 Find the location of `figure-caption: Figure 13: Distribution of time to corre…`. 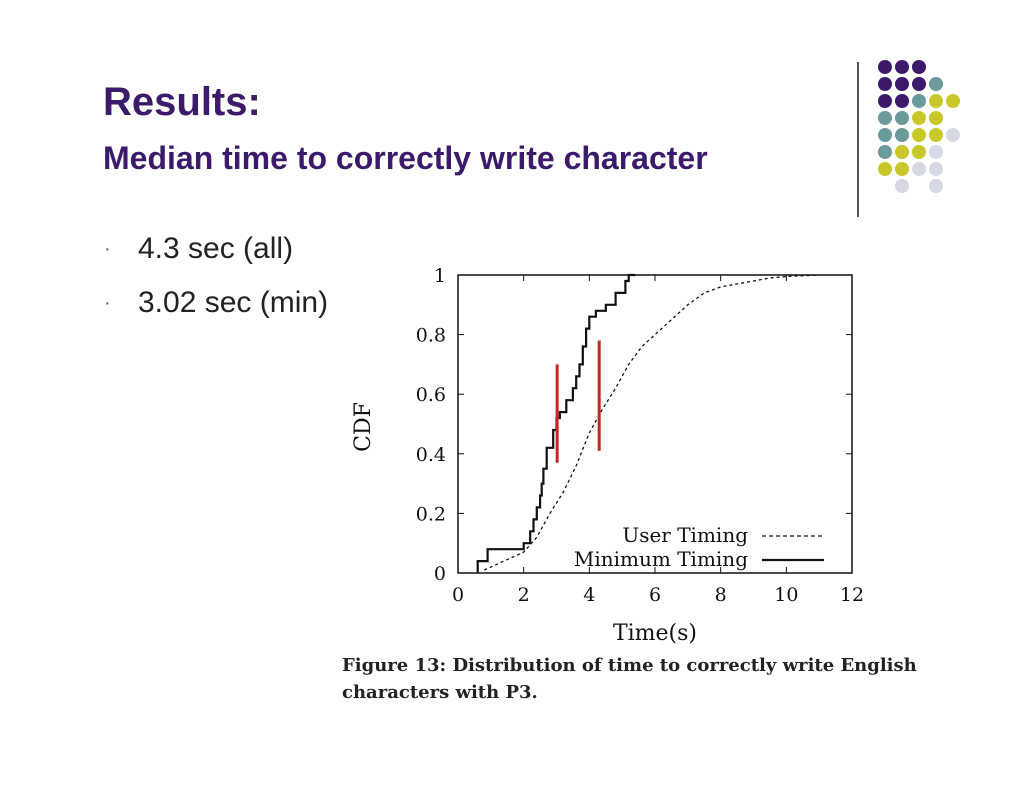

figure-caption: Figure 13: Distribution of time to corre… is located at coordinates (642, 679).